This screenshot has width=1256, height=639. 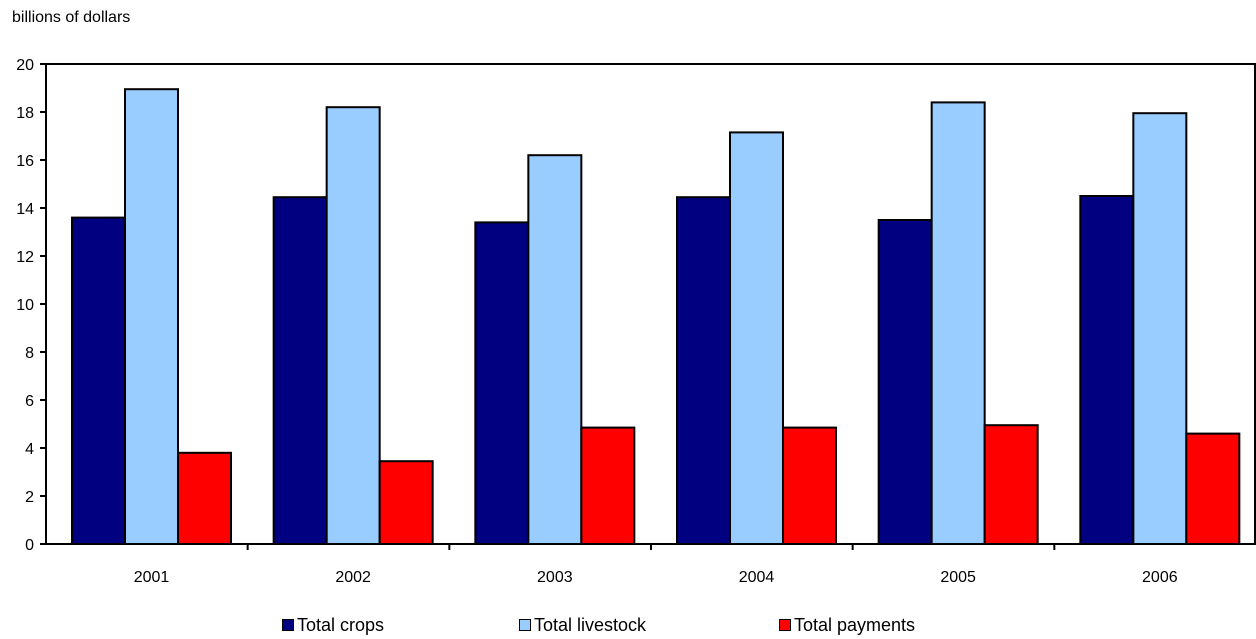 What do you see at coordinates (1160, 328) in the screenshot?
I see `bar-total-livestock-2006` at bounding box center [1160, 328].